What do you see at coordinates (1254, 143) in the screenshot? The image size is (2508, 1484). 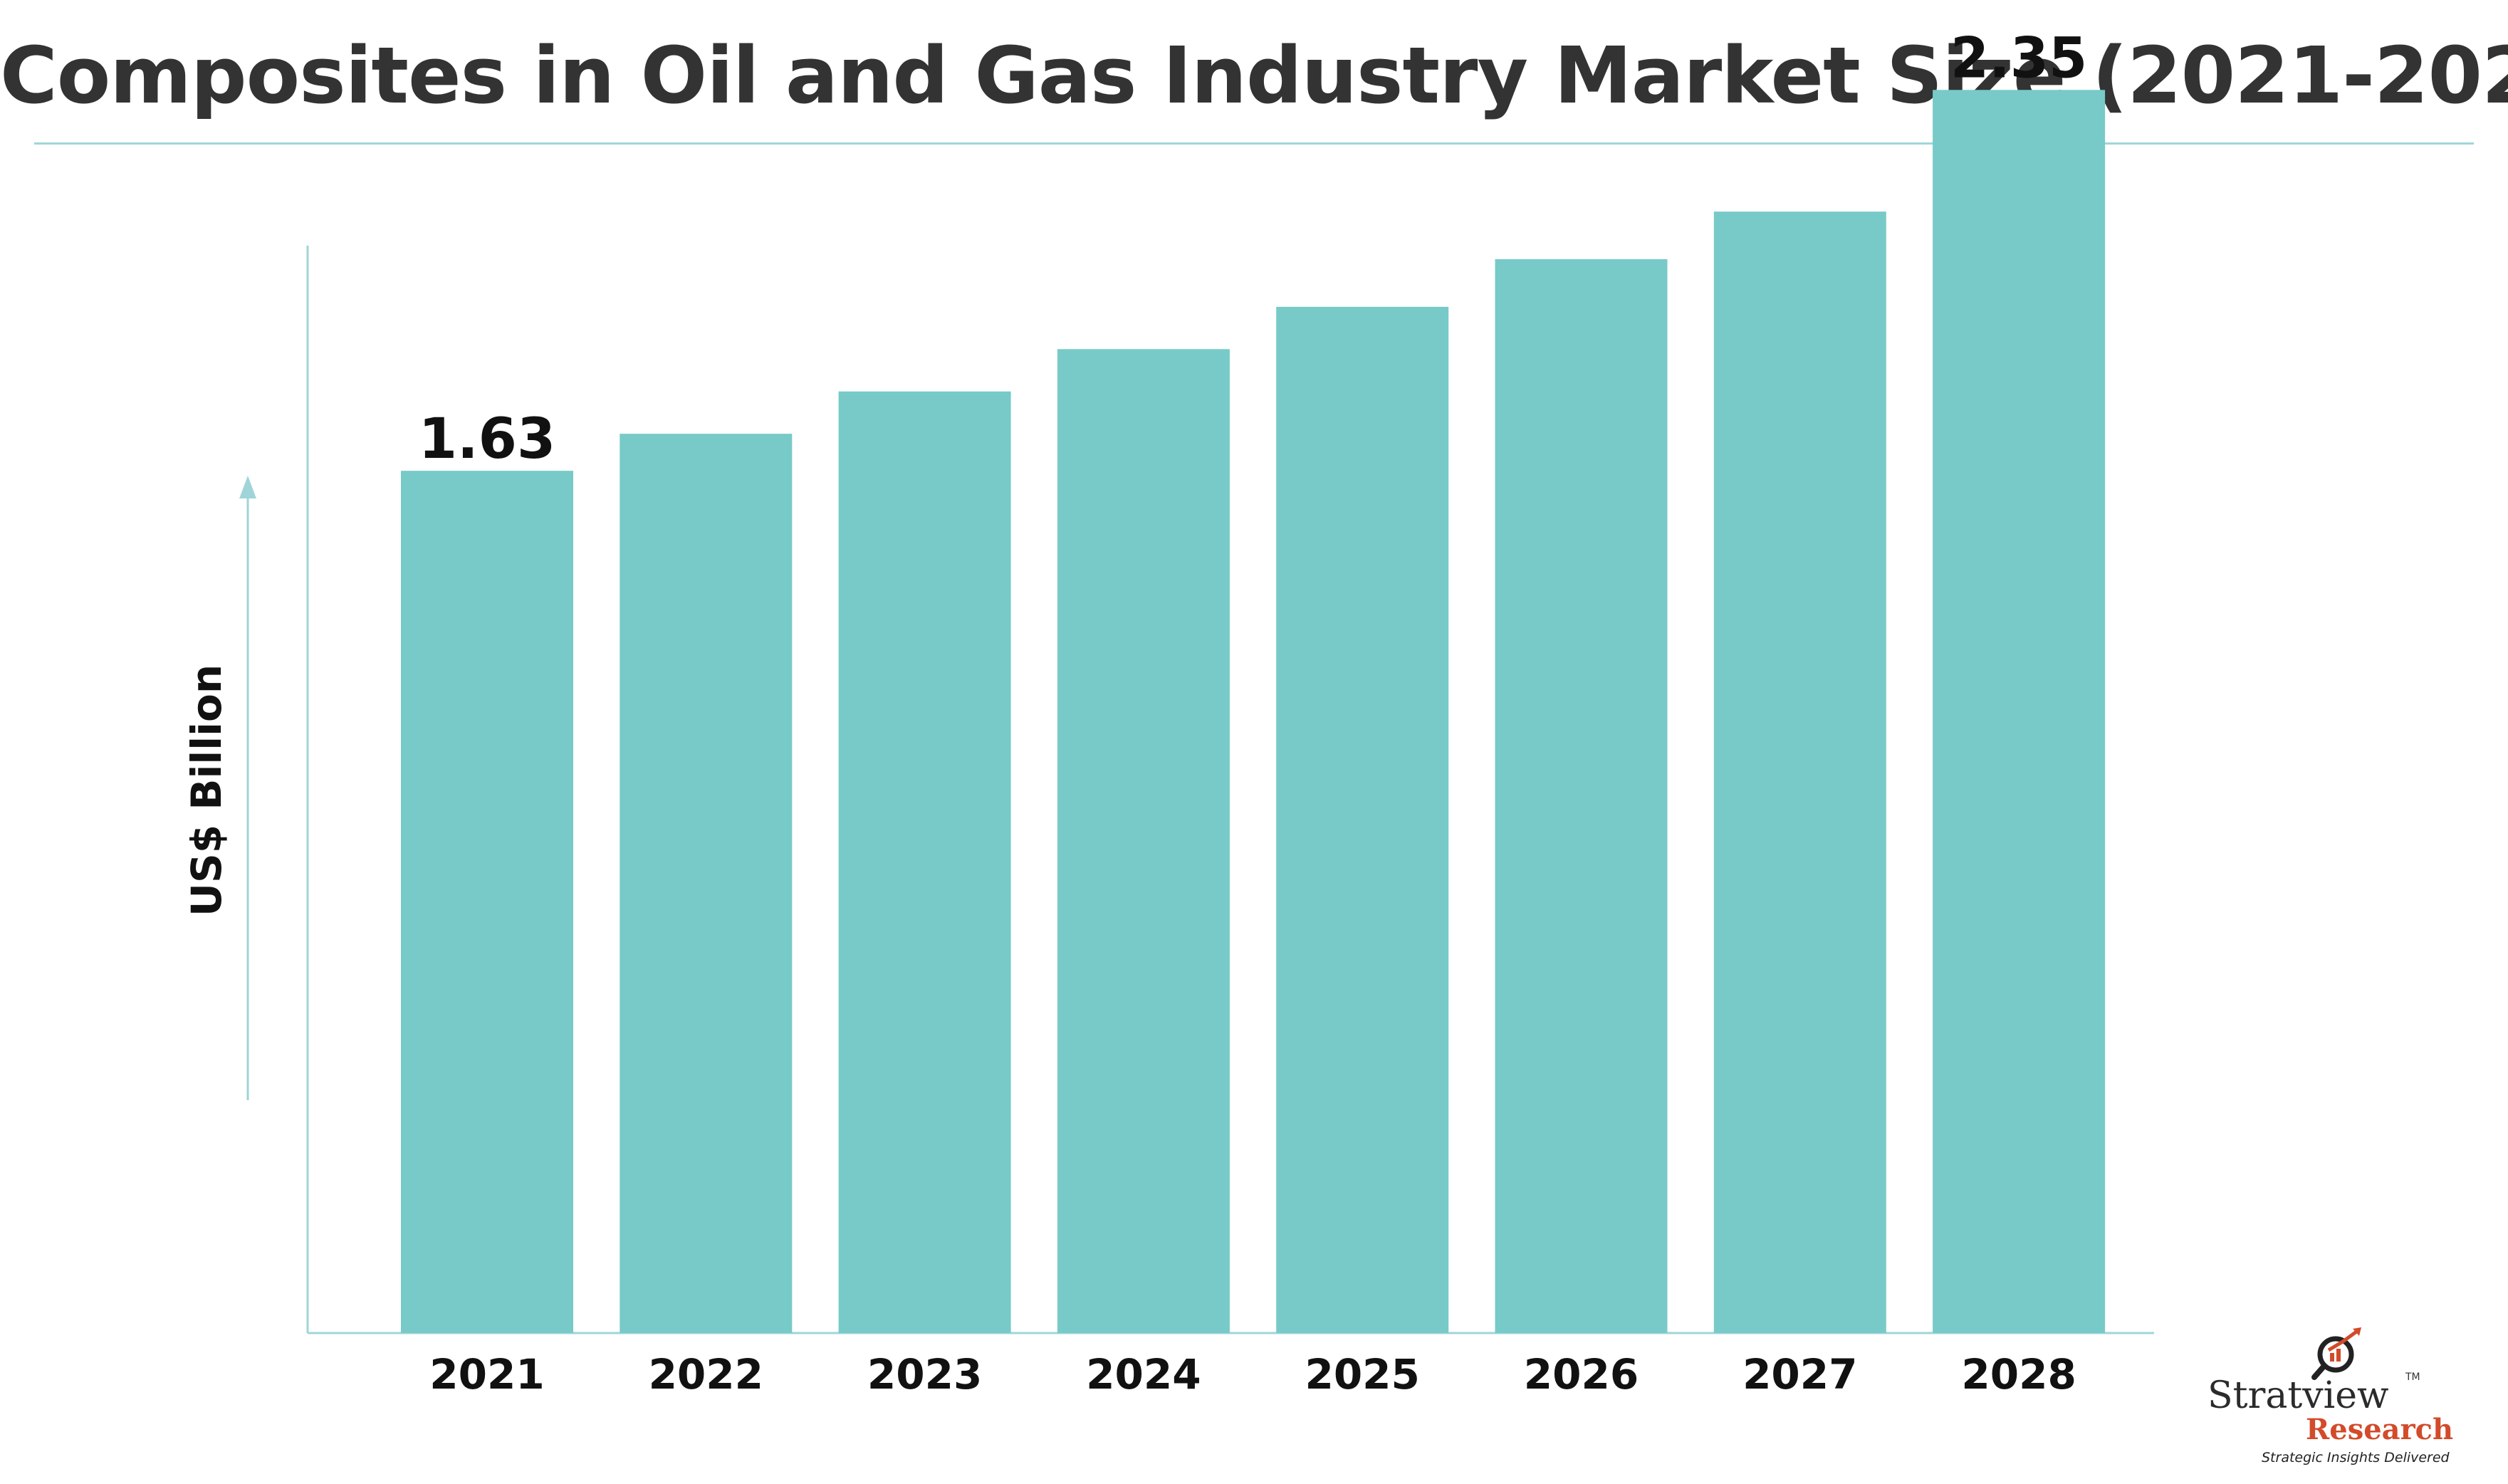 I see `title-divider` at bounding box center [1254, 143].